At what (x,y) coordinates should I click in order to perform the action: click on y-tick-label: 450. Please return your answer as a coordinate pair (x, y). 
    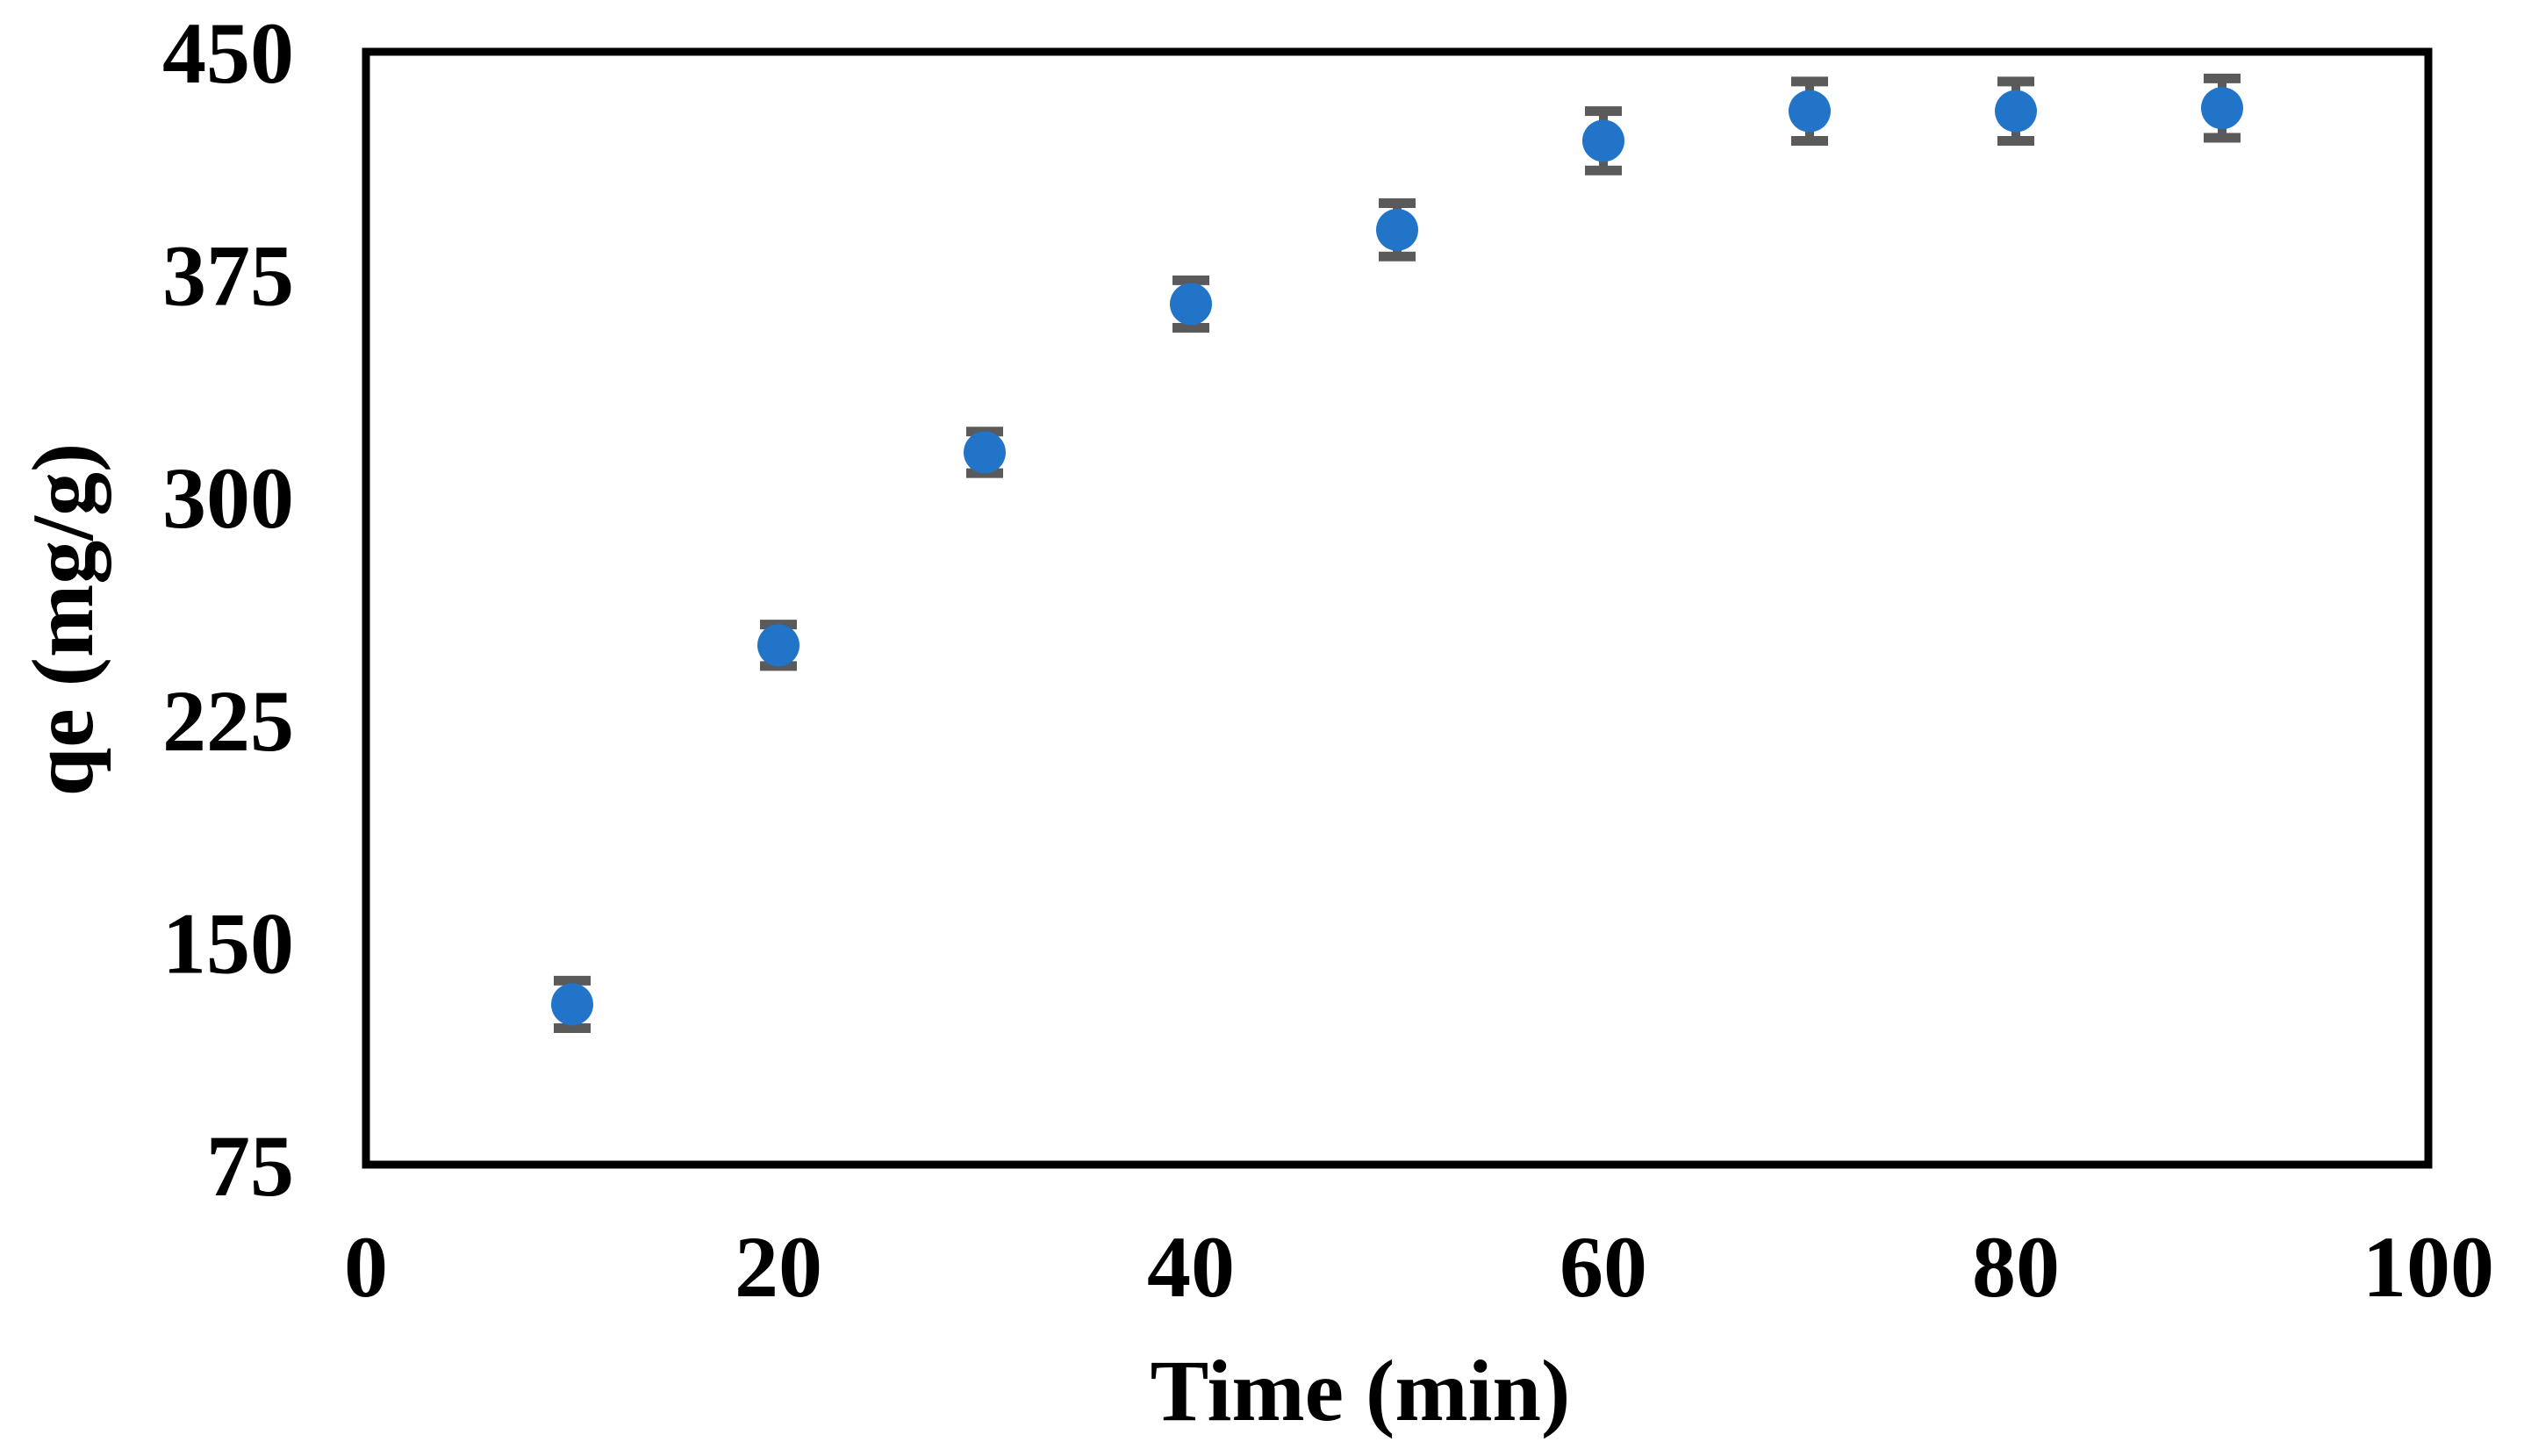
    Looking at the image, I should click on (228, 53).